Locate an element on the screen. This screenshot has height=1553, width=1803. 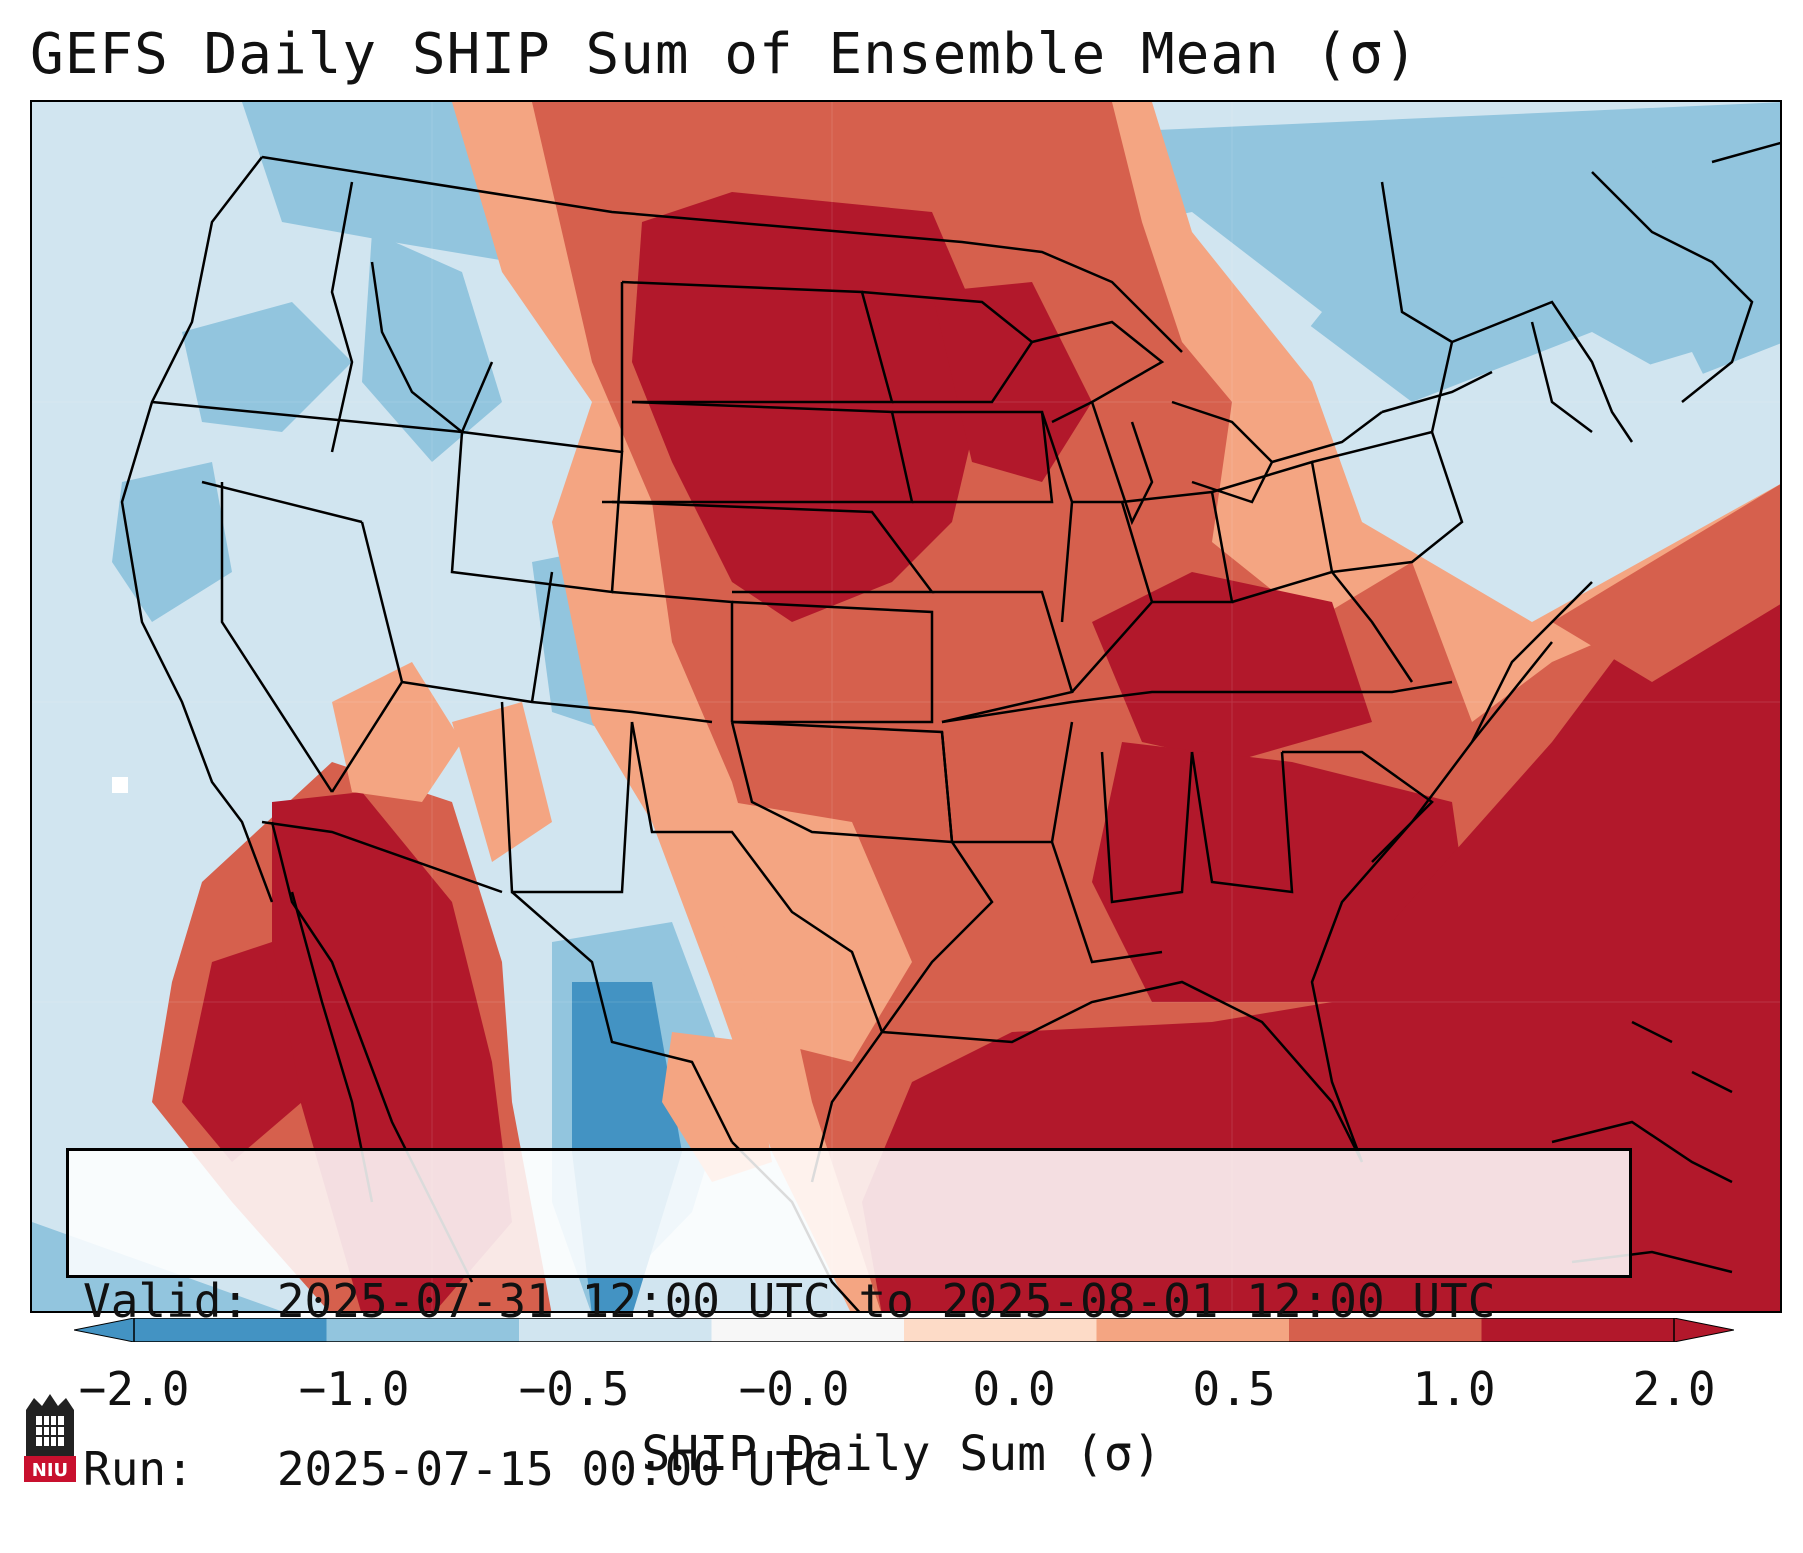
colorbar-segments is located at coordinates (904, 1330).